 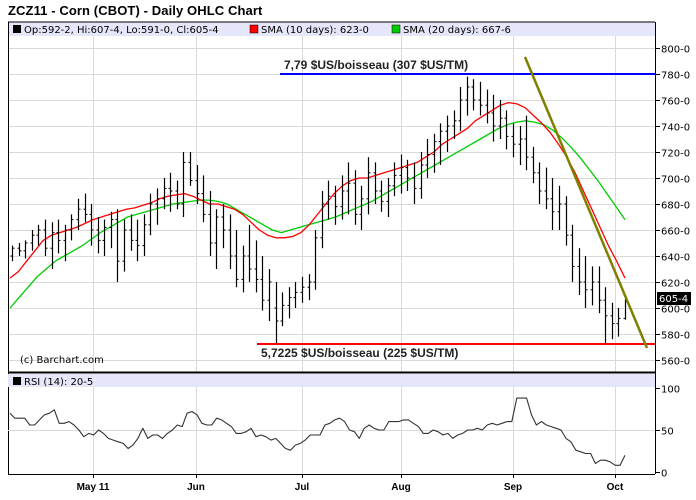 What do you see at coordinates (675, 128) in the screenshot?
I see `price-tick-label: 740-0` at bounding box center [675, 128].